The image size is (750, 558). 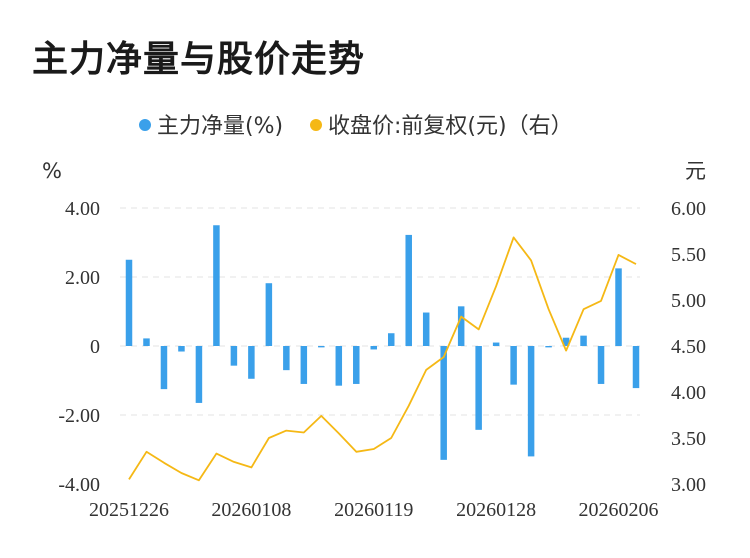 What do you see at coordinates (82, 278) in the screenshot?
I see `left-tick-label: 2.00` at bounding box center [82, 278].